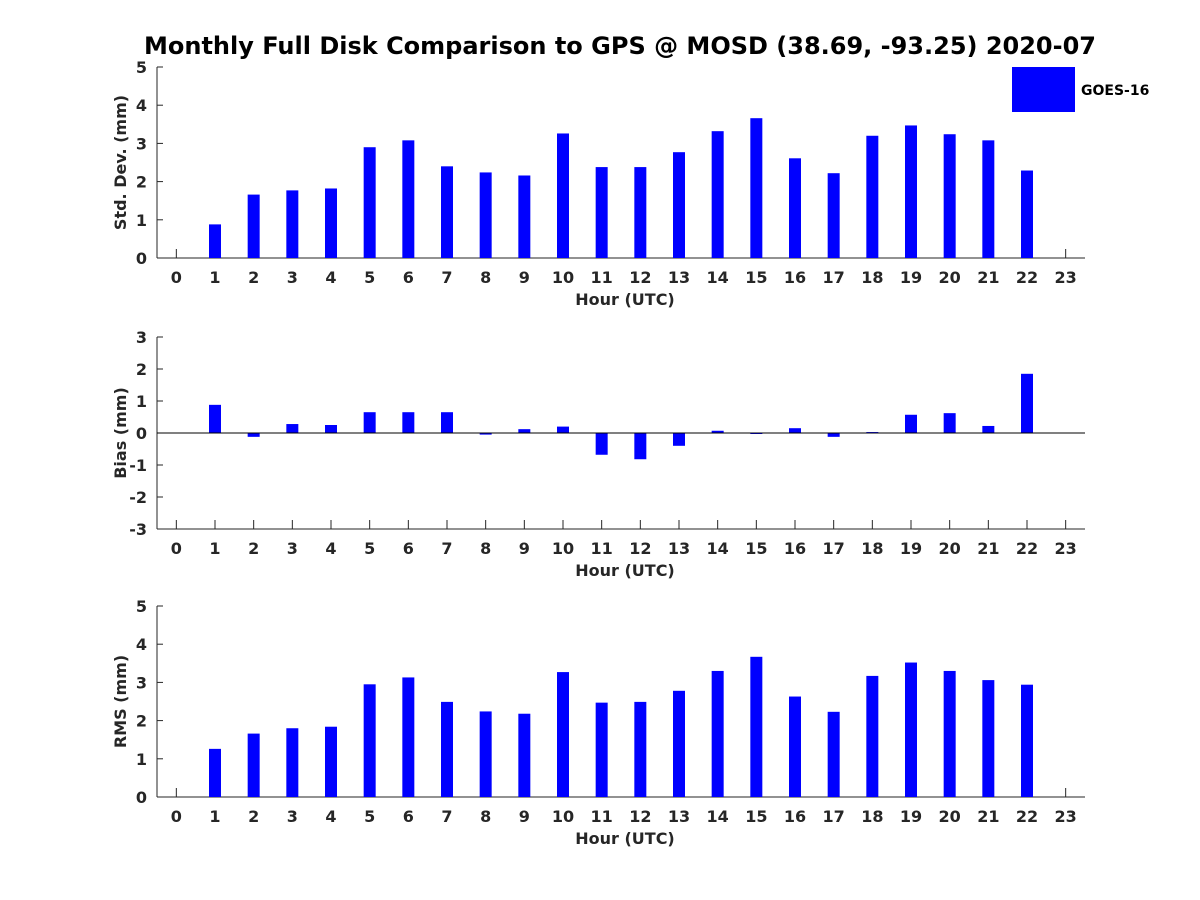  I want to click on y-tick-label: 3, so click(141, 337).